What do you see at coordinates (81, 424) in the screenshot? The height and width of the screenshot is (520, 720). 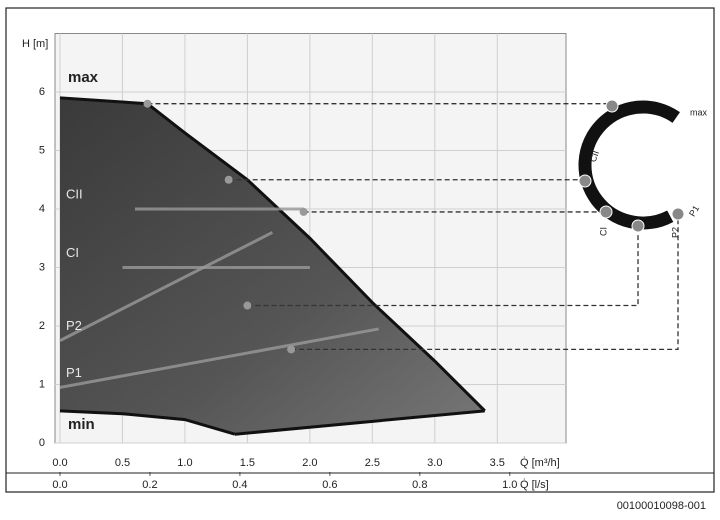 I see `curve-label: min` at bounding box center [81, 424].